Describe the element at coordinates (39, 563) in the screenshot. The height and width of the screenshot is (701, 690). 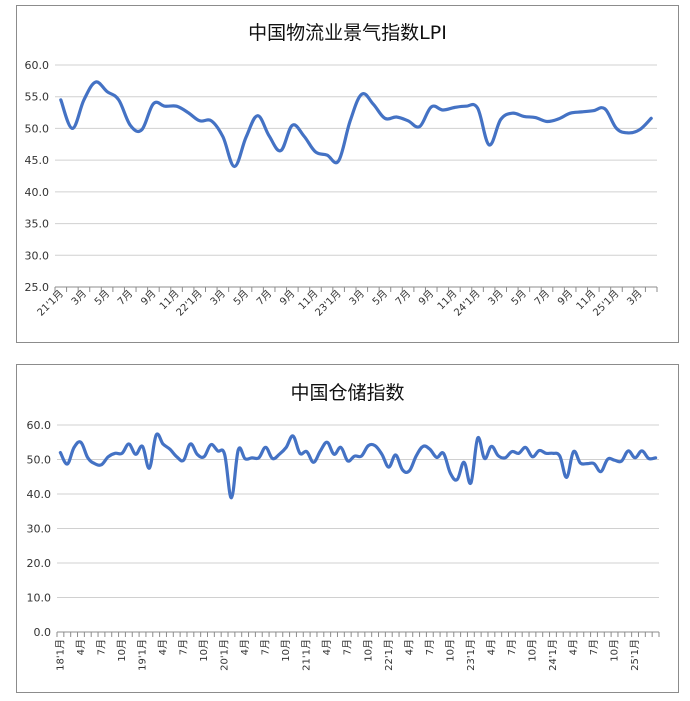
I see `y-tick-label: 20.0` at that location.